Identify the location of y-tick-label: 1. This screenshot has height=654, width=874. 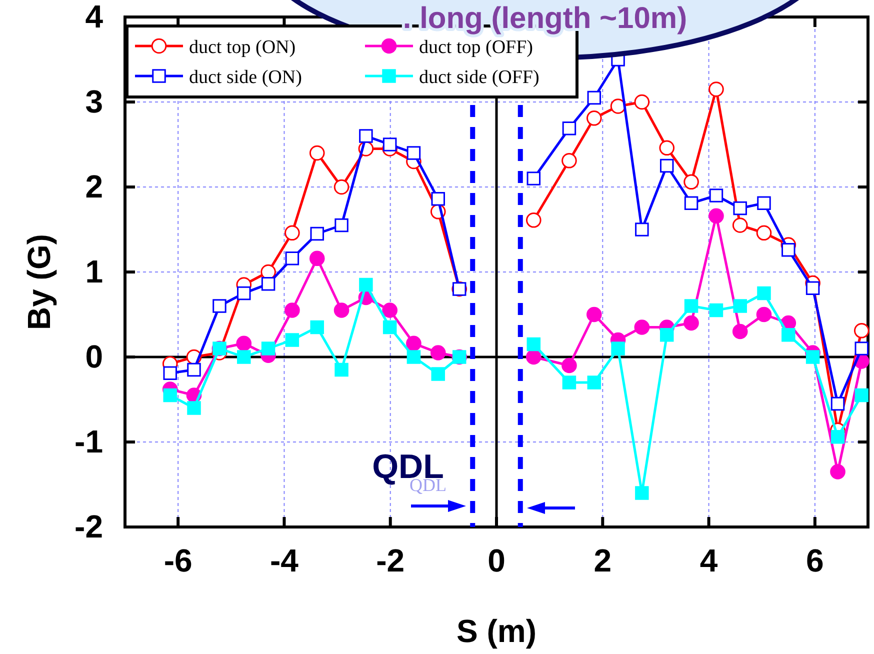
(94, 271).